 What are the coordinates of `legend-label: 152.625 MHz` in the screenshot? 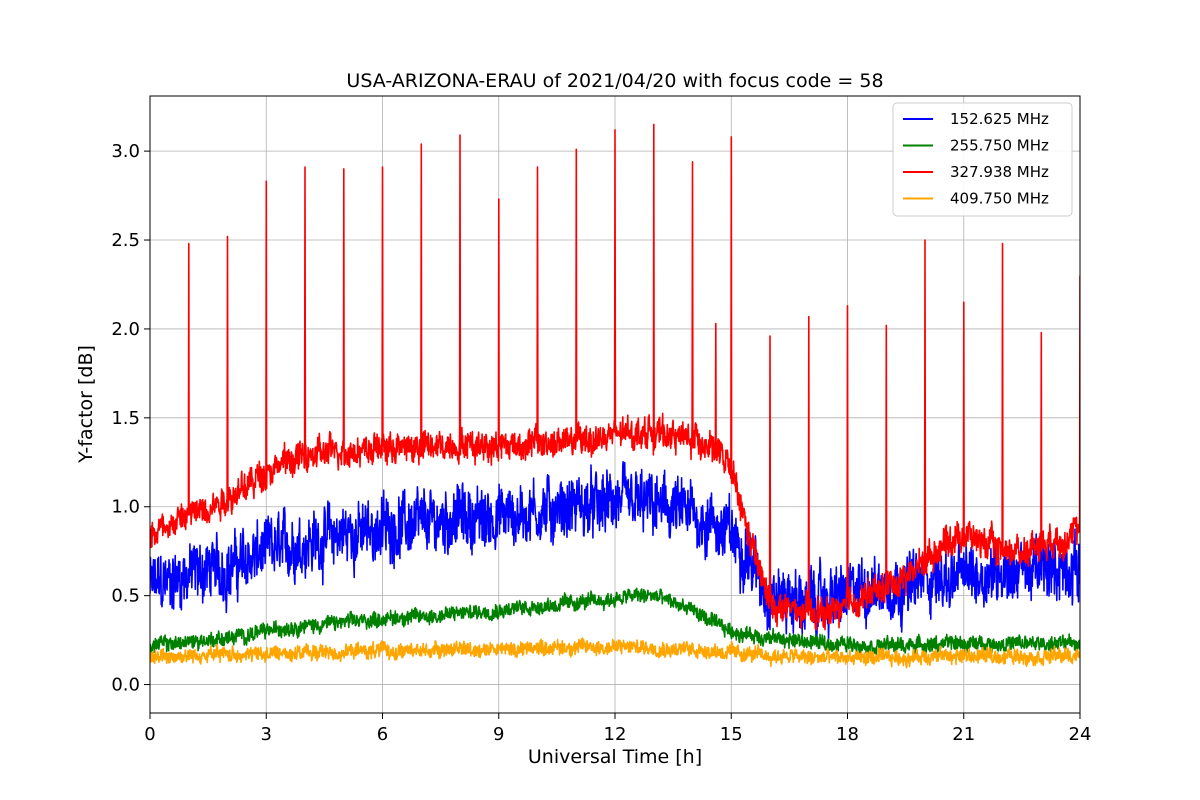 It's located at (999, 119).